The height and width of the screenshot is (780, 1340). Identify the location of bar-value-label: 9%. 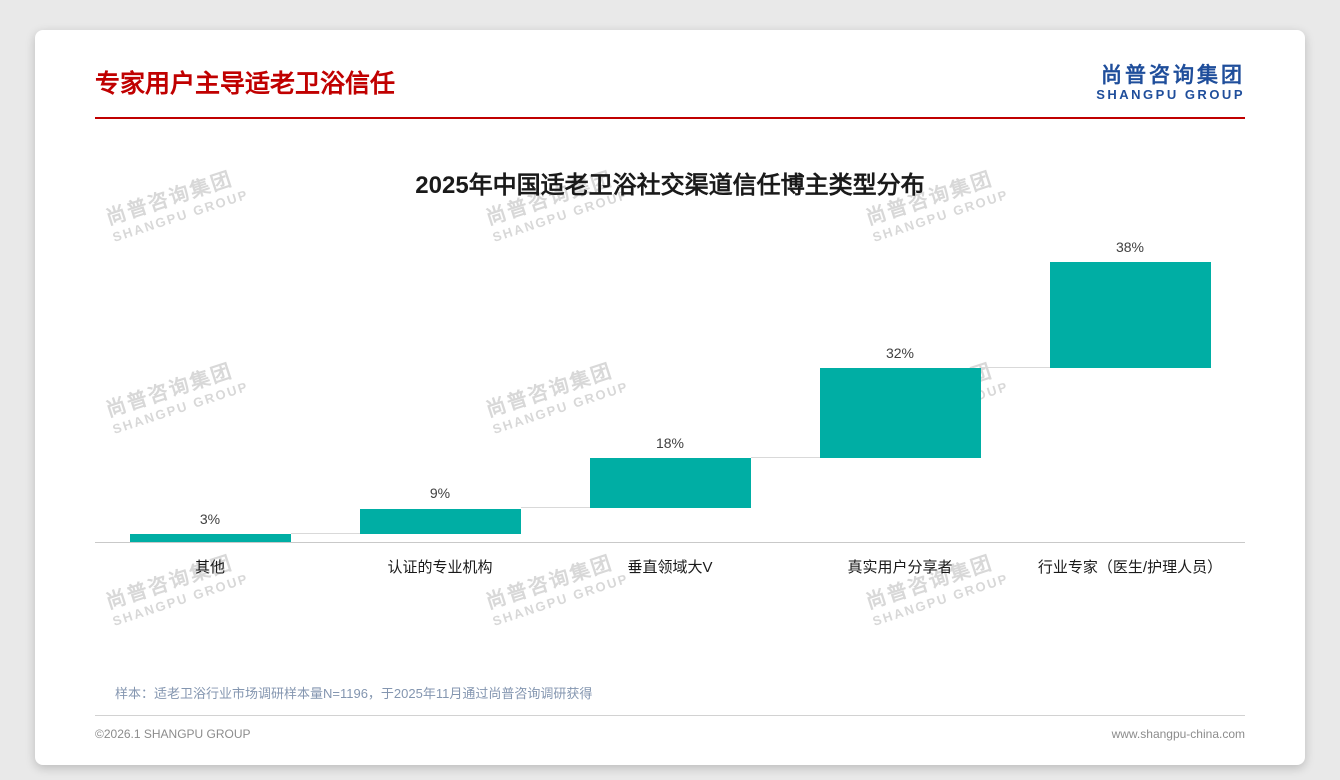
(440, 493).